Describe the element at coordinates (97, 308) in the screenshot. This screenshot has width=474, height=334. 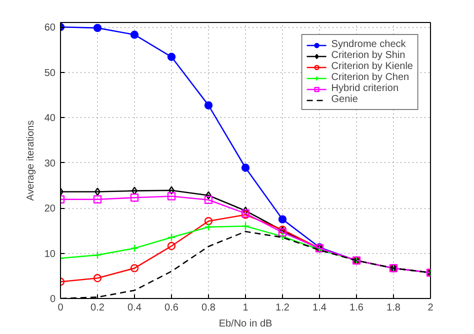
I see `x-tick-label: 0.2` at that location.